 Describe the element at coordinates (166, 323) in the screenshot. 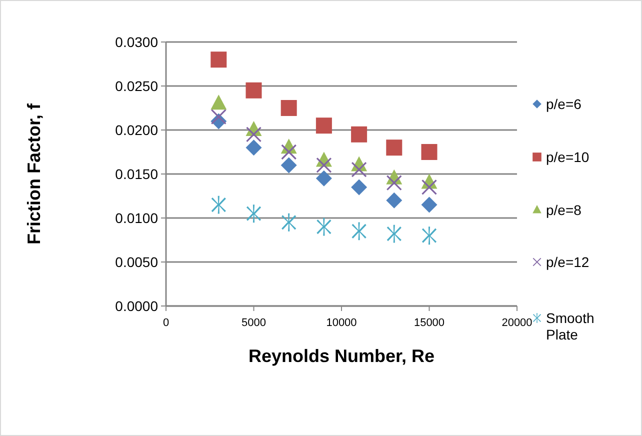

I see `x-tick-label: 0` at that location.